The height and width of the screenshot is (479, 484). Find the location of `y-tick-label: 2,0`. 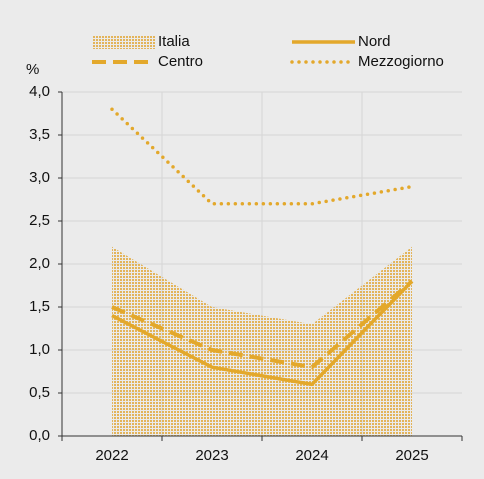

y-tick-label: 2,0 is located at coordinates (39, 263).